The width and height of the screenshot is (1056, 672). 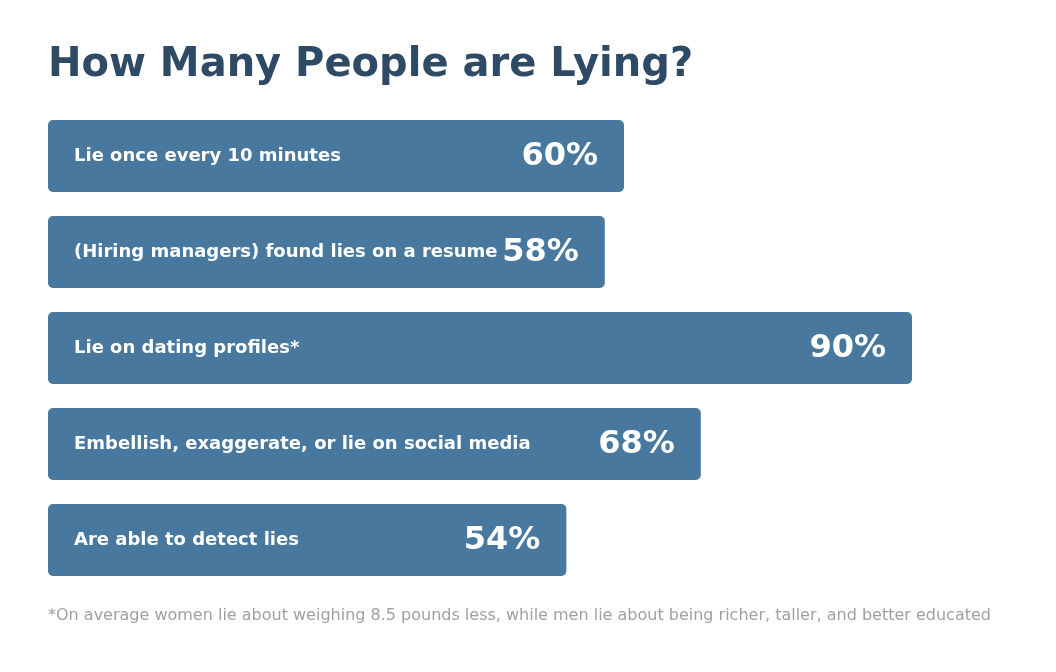 What do you see at coordinates (502, 538) in the screenshot?
I see `data-label: 54%` at bounding box center [502, 538].